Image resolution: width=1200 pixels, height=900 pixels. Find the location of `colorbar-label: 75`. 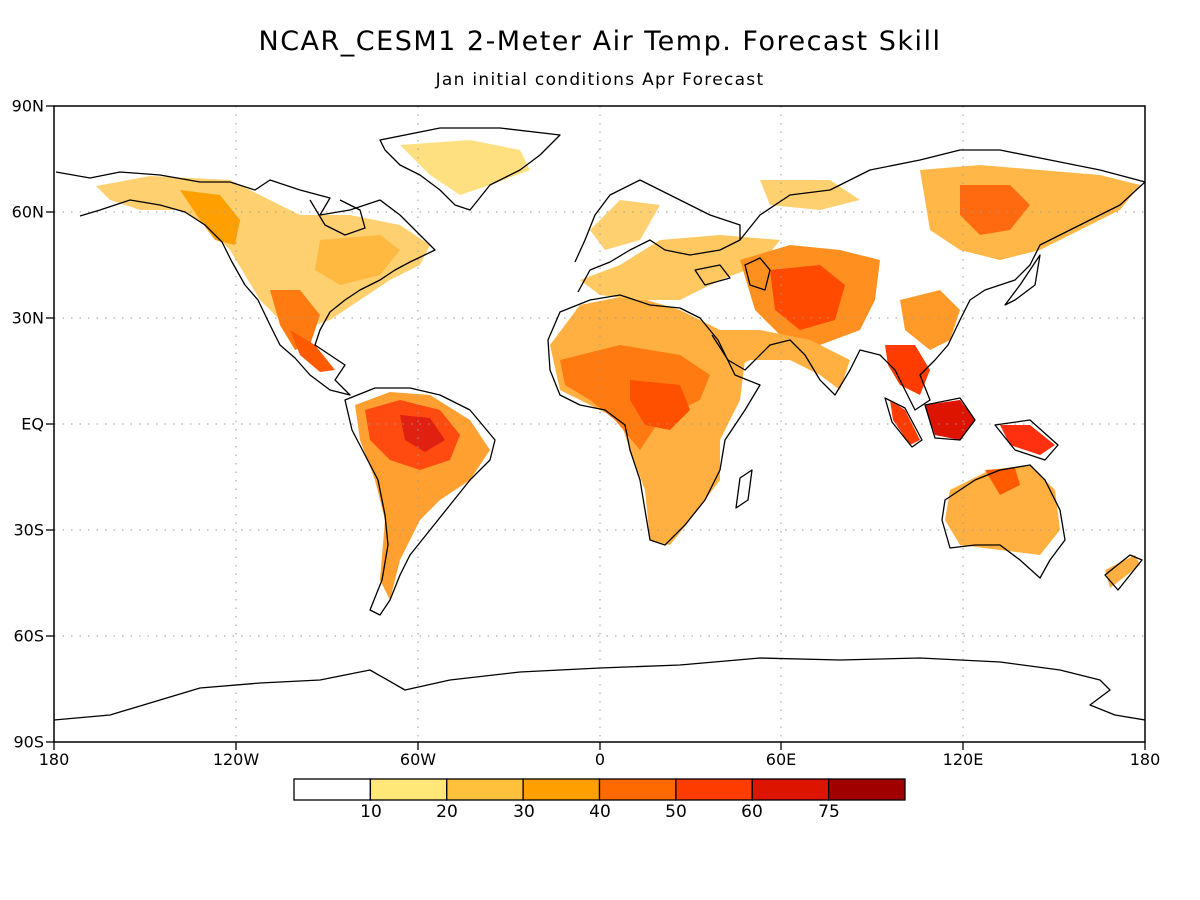

colorbar-label: 75 is located at coordinates (829, 812).